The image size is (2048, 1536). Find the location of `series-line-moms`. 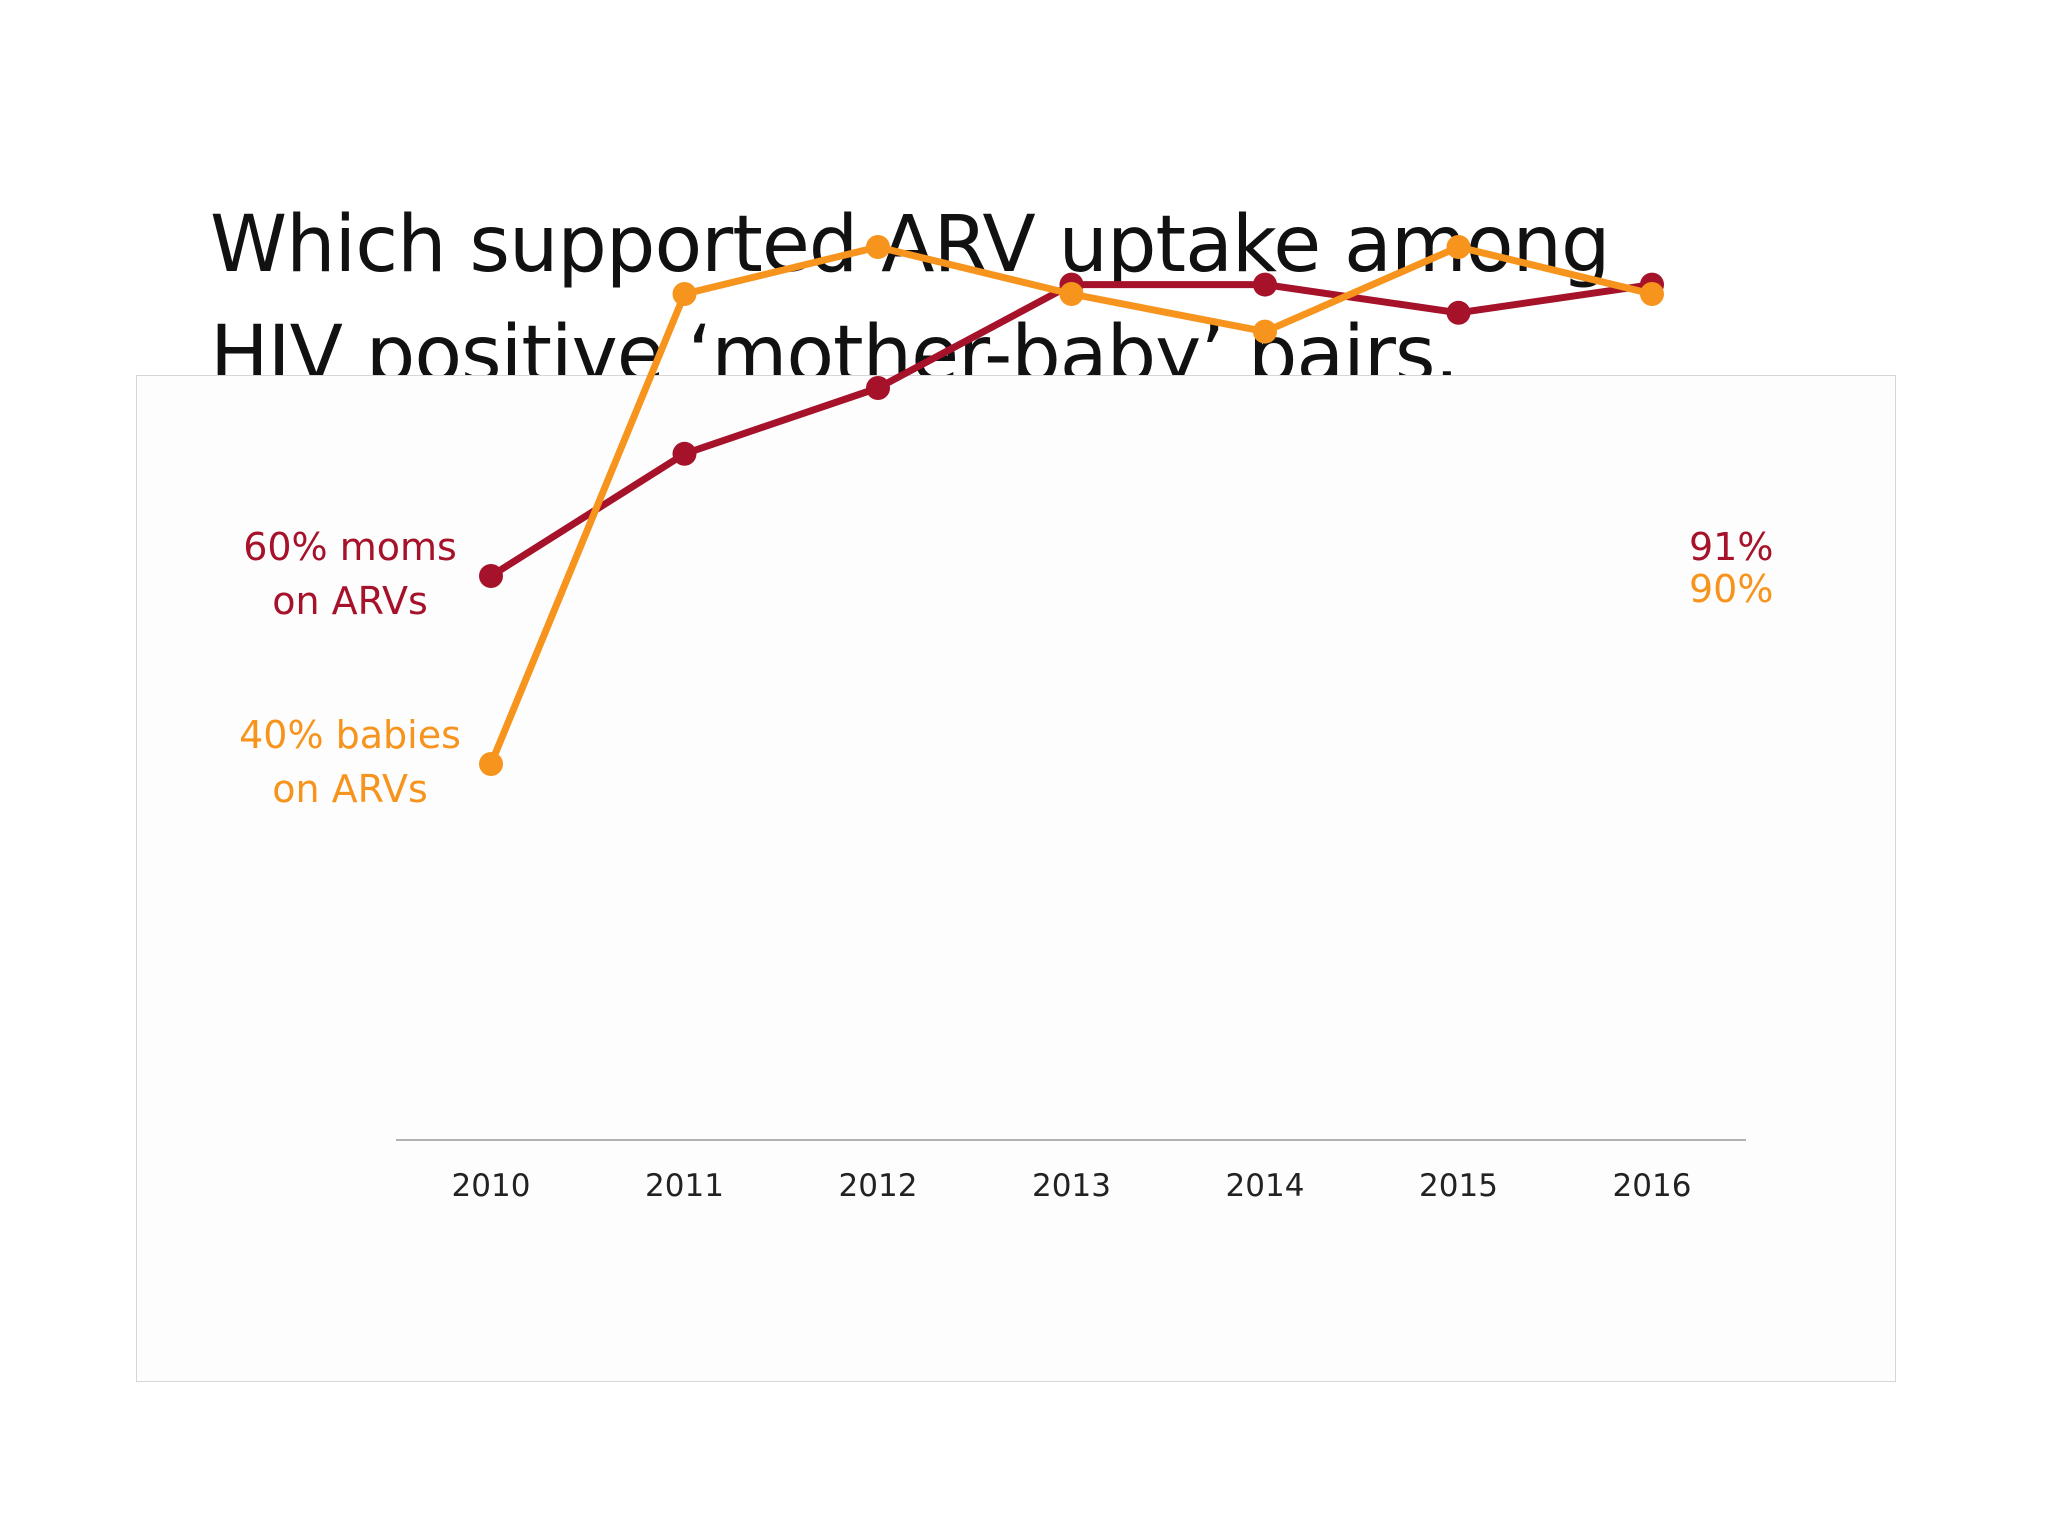

series-line-moms is located at coordinates (1071, 430).